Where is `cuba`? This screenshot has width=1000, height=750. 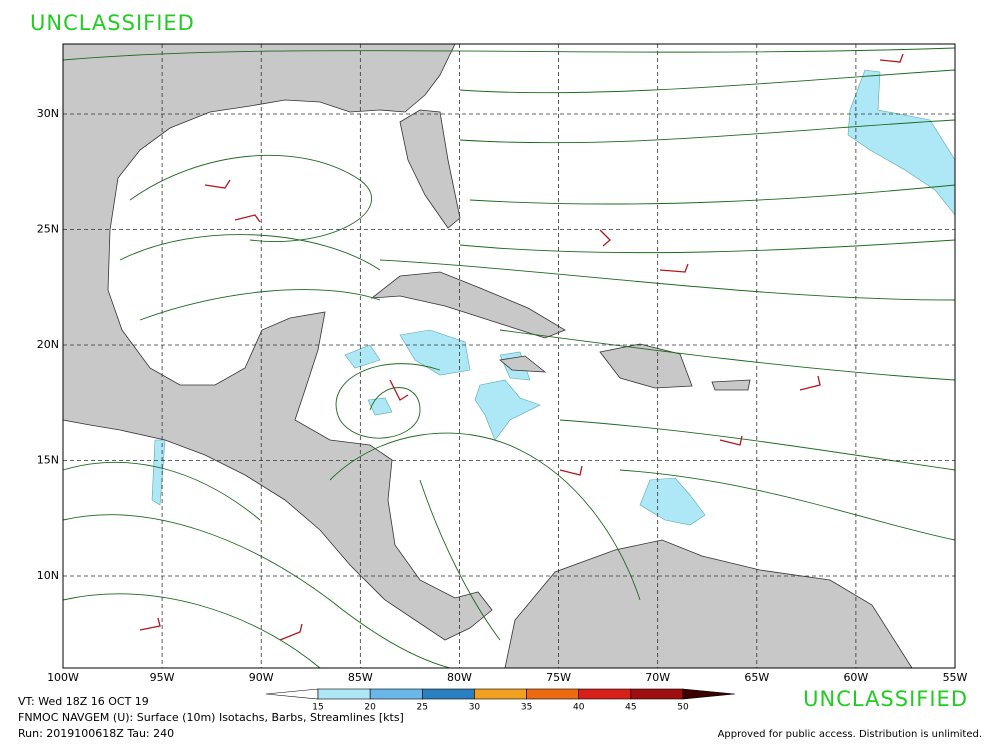 cuba is located at coordinates (468, 305).